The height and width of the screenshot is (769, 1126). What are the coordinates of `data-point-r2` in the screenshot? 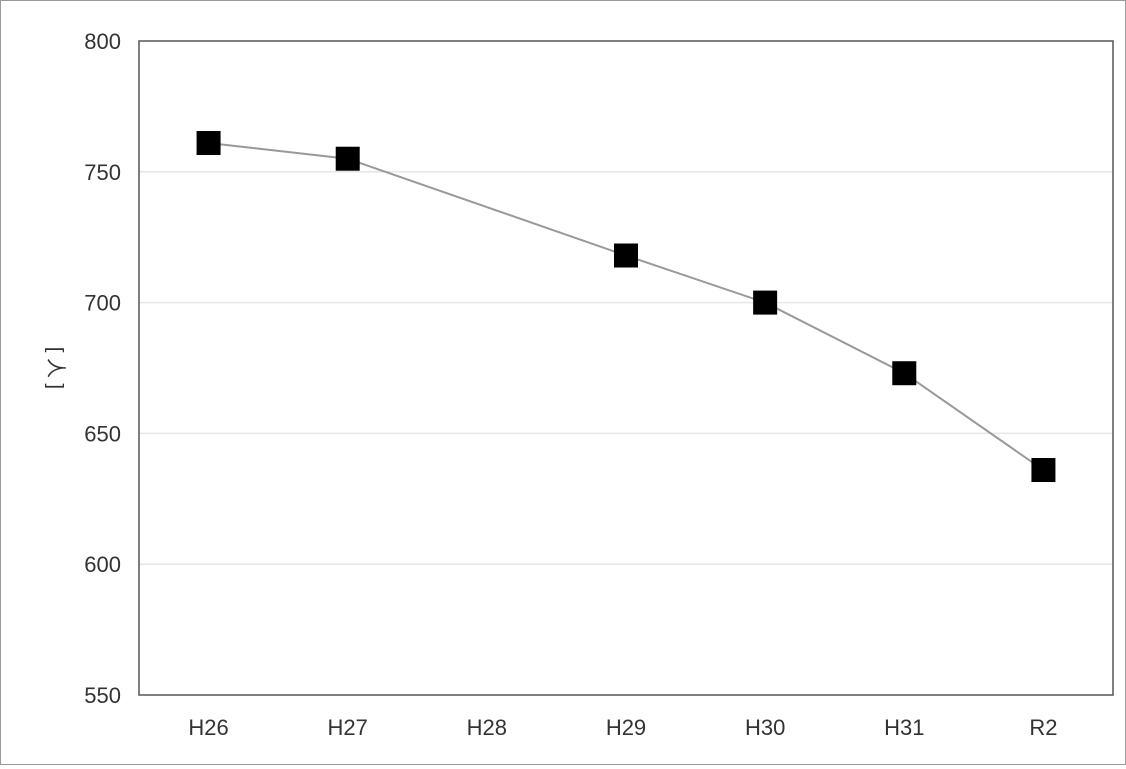 It's located at (1043, 470).